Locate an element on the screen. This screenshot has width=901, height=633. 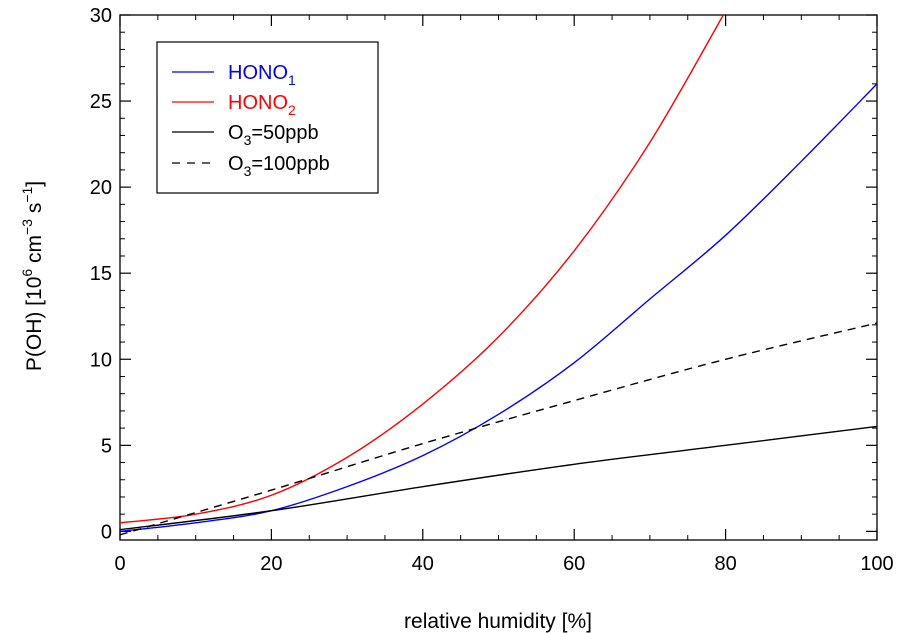
legend: HONO1 HONO2 O3=50ppb O3=100ppb is located at coordinates (267, 117).